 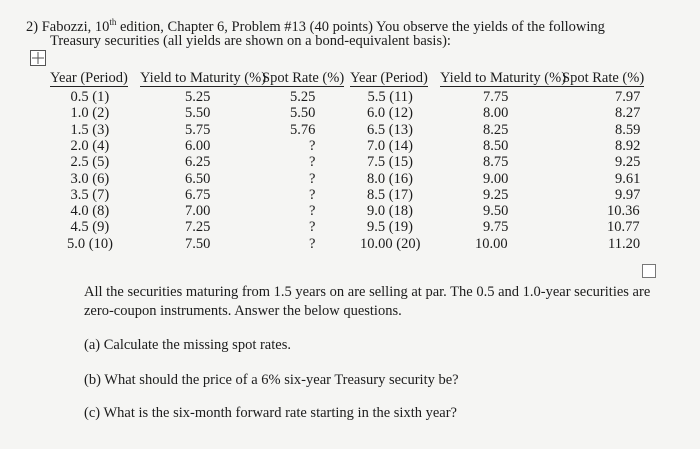 What do you see at coordinates (68, 26) in the screenshot?
I see `problem-prefix: 2) Fabozzi, 10` at bounding box center [68, 26].